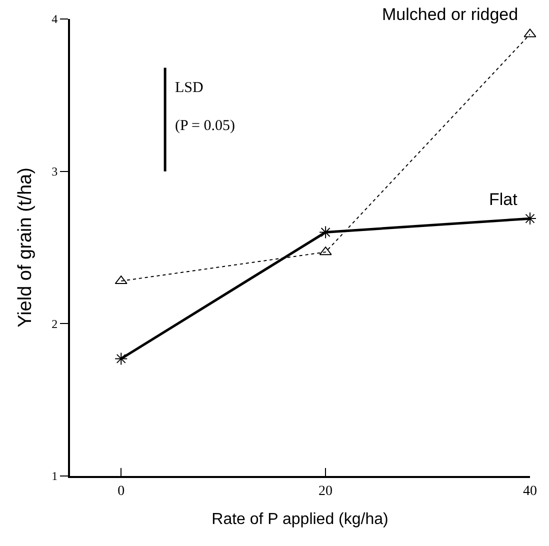 This screenshot has height=546, width=549. What do you see at coordinates (205, 126) in the screenshot?
I see `annotation: (P = 0.05)` at bounding box center [205, 126].